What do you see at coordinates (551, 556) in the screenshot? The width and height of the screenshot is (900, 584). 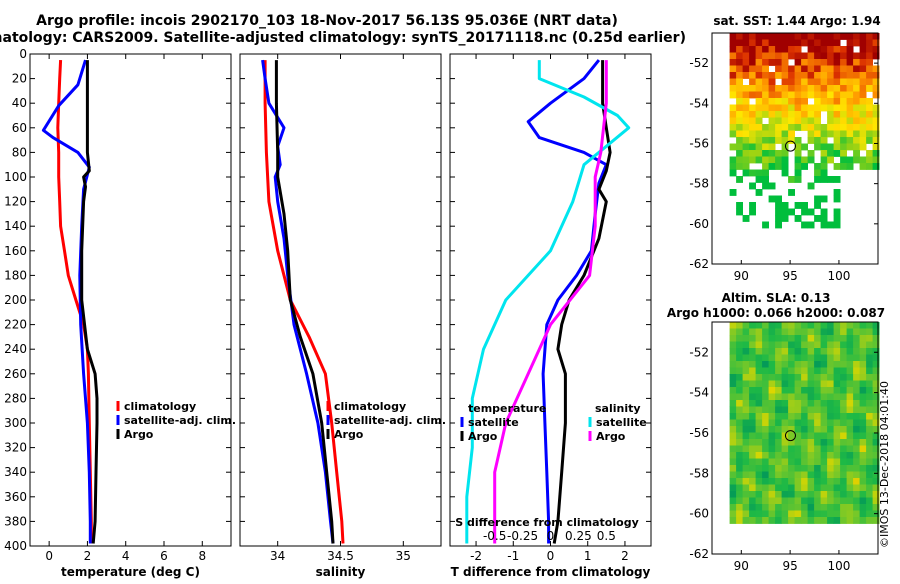 I see `x-tick-label: 0` at bounding box center [551, 556].